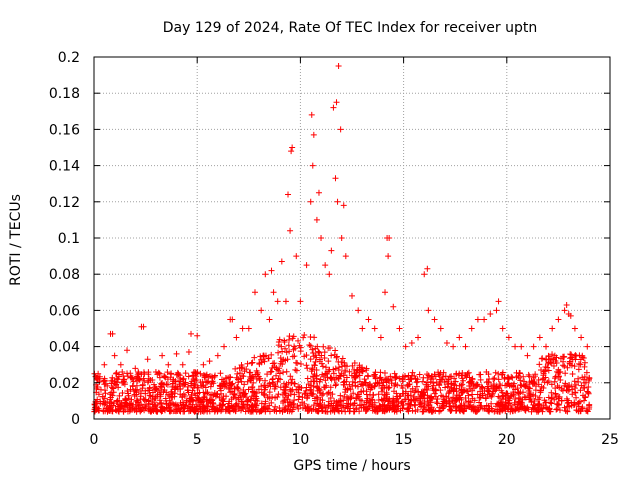  Describe the element at coordinates (507, 440) in the screenshot. I see `x-tick-label: 20` at that location.